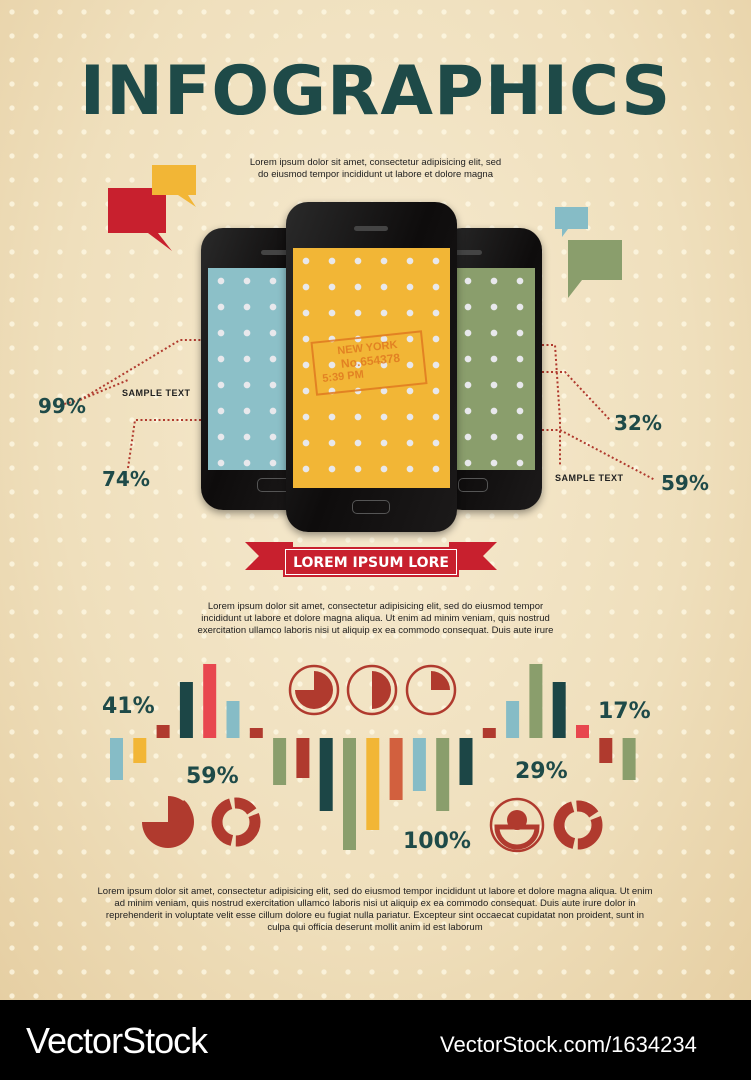  Describe the element at coordinates (140, 219) in the screenshot. I see `speech-bubble-red` at that location.